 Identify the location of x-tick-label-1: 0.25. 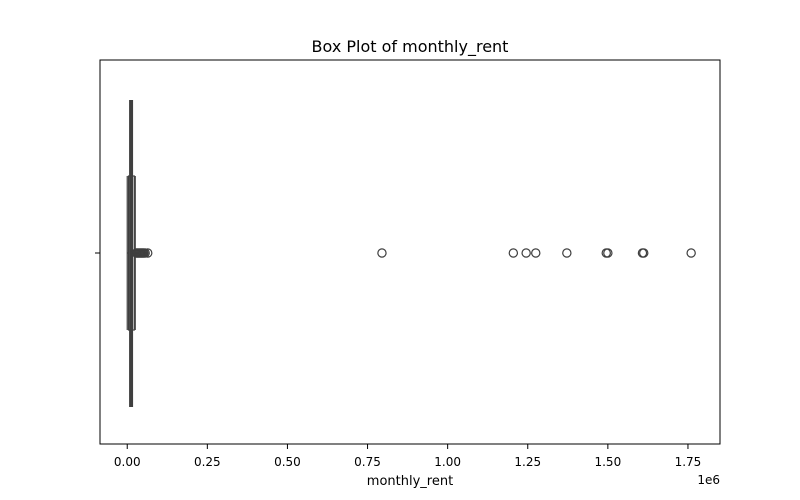
(207, 462).